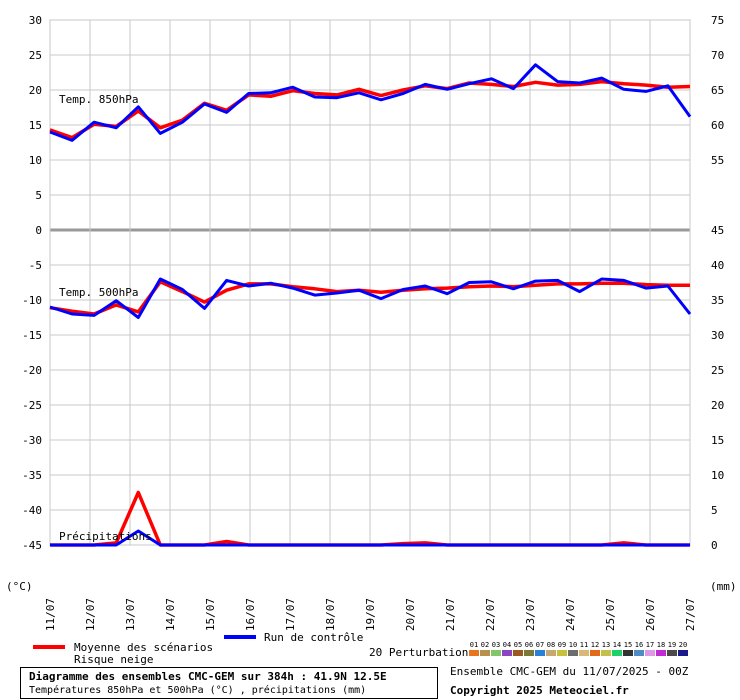 The image size is (740, 700). Describe the element at coordinates (717, 90) in the screenshot. I see `right-tick-label: 65` at that location.